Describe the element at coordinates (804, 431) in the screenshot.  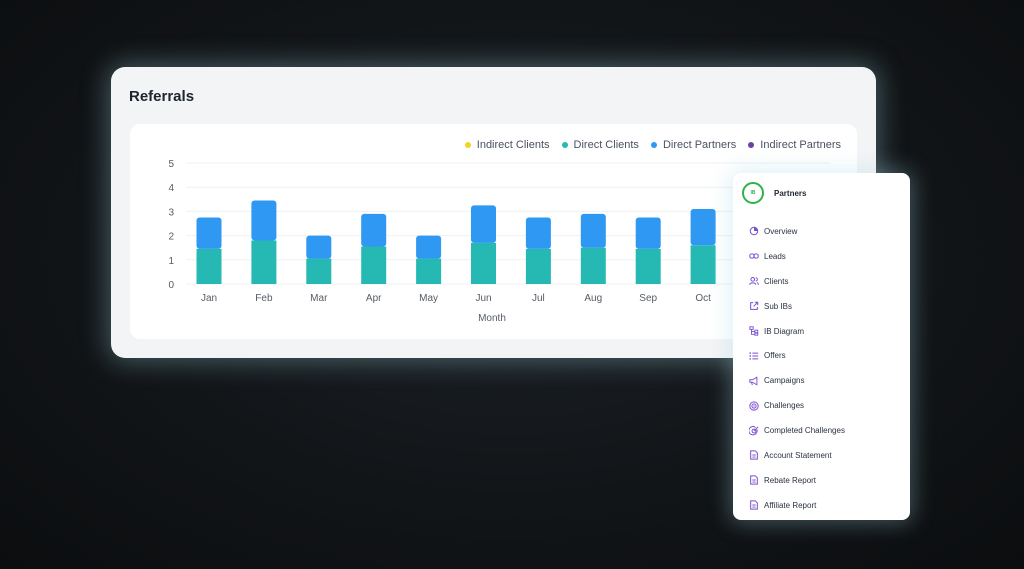
I see `menu-item-label: Completed Challenges` at that location.